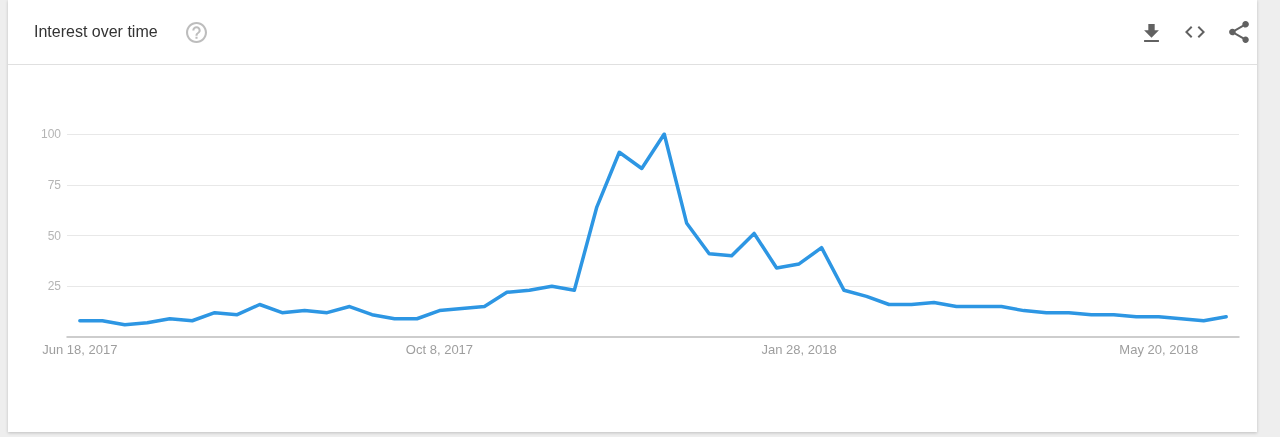  Describe the element at coordinates (439, 349) in the screenshot. I see `x-tick-label: Oct 8, 2017` at that location.